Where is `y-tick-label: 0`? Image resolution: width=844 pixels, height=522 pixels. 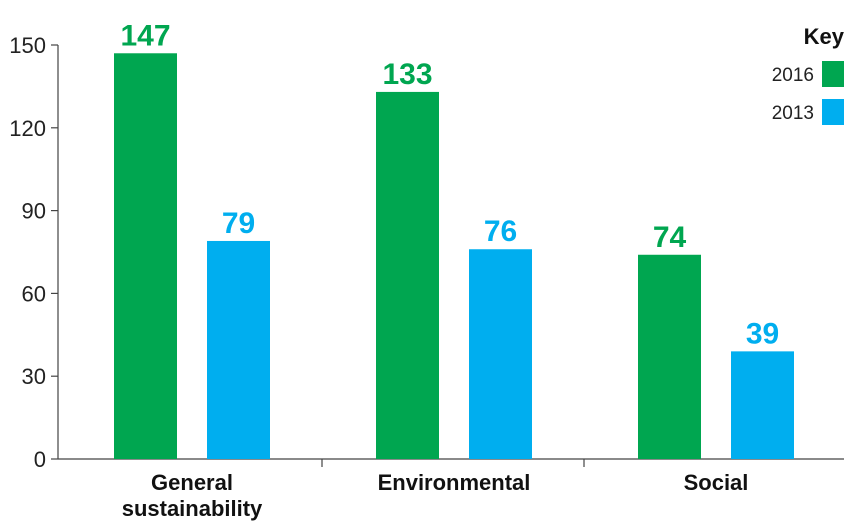
y-tick-label: 0 is located at coordinates (40, 459).